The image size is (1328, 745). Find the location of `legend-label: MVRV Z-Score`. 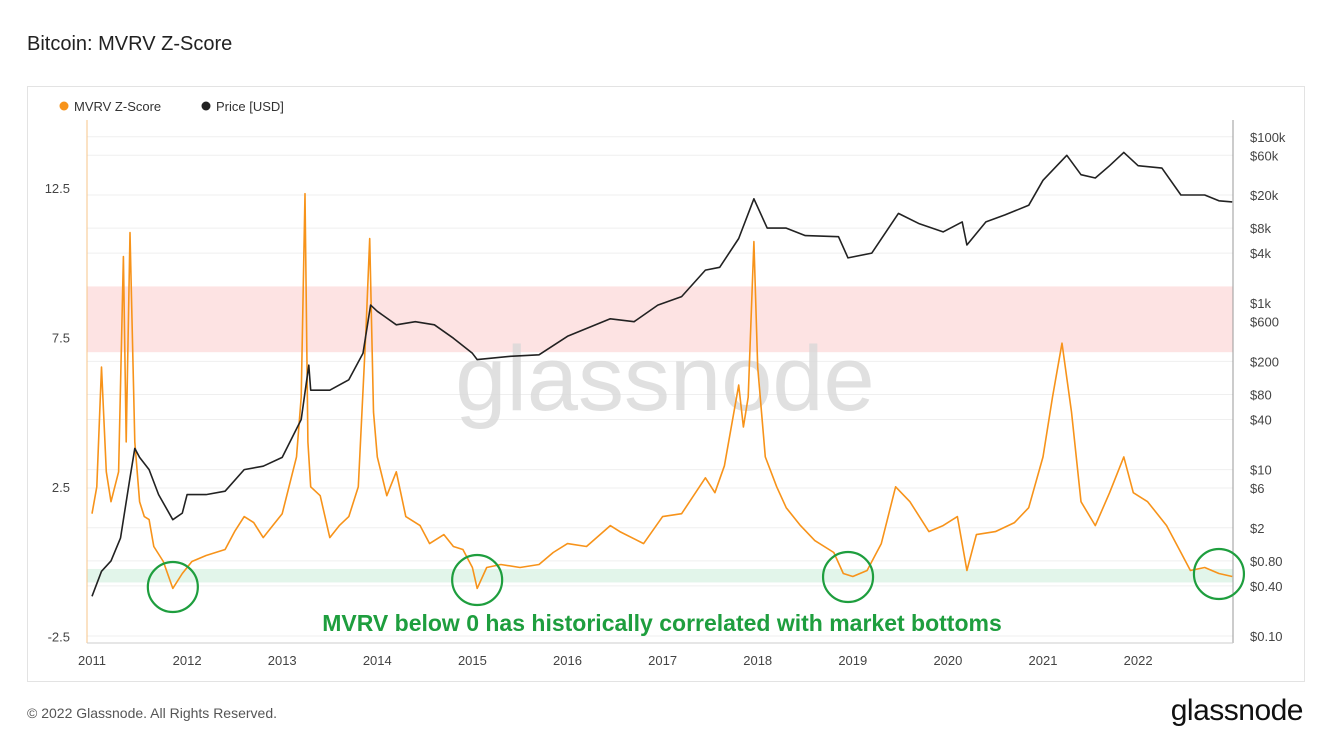

legend-label: MVRV Z-Score is located at coordinates (117, 106).